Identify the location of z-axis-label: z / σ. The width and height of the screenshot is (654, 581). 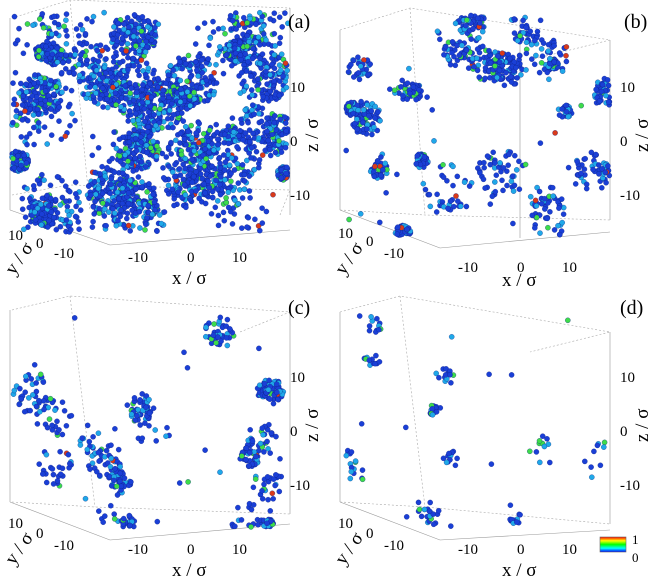
(312, 135).